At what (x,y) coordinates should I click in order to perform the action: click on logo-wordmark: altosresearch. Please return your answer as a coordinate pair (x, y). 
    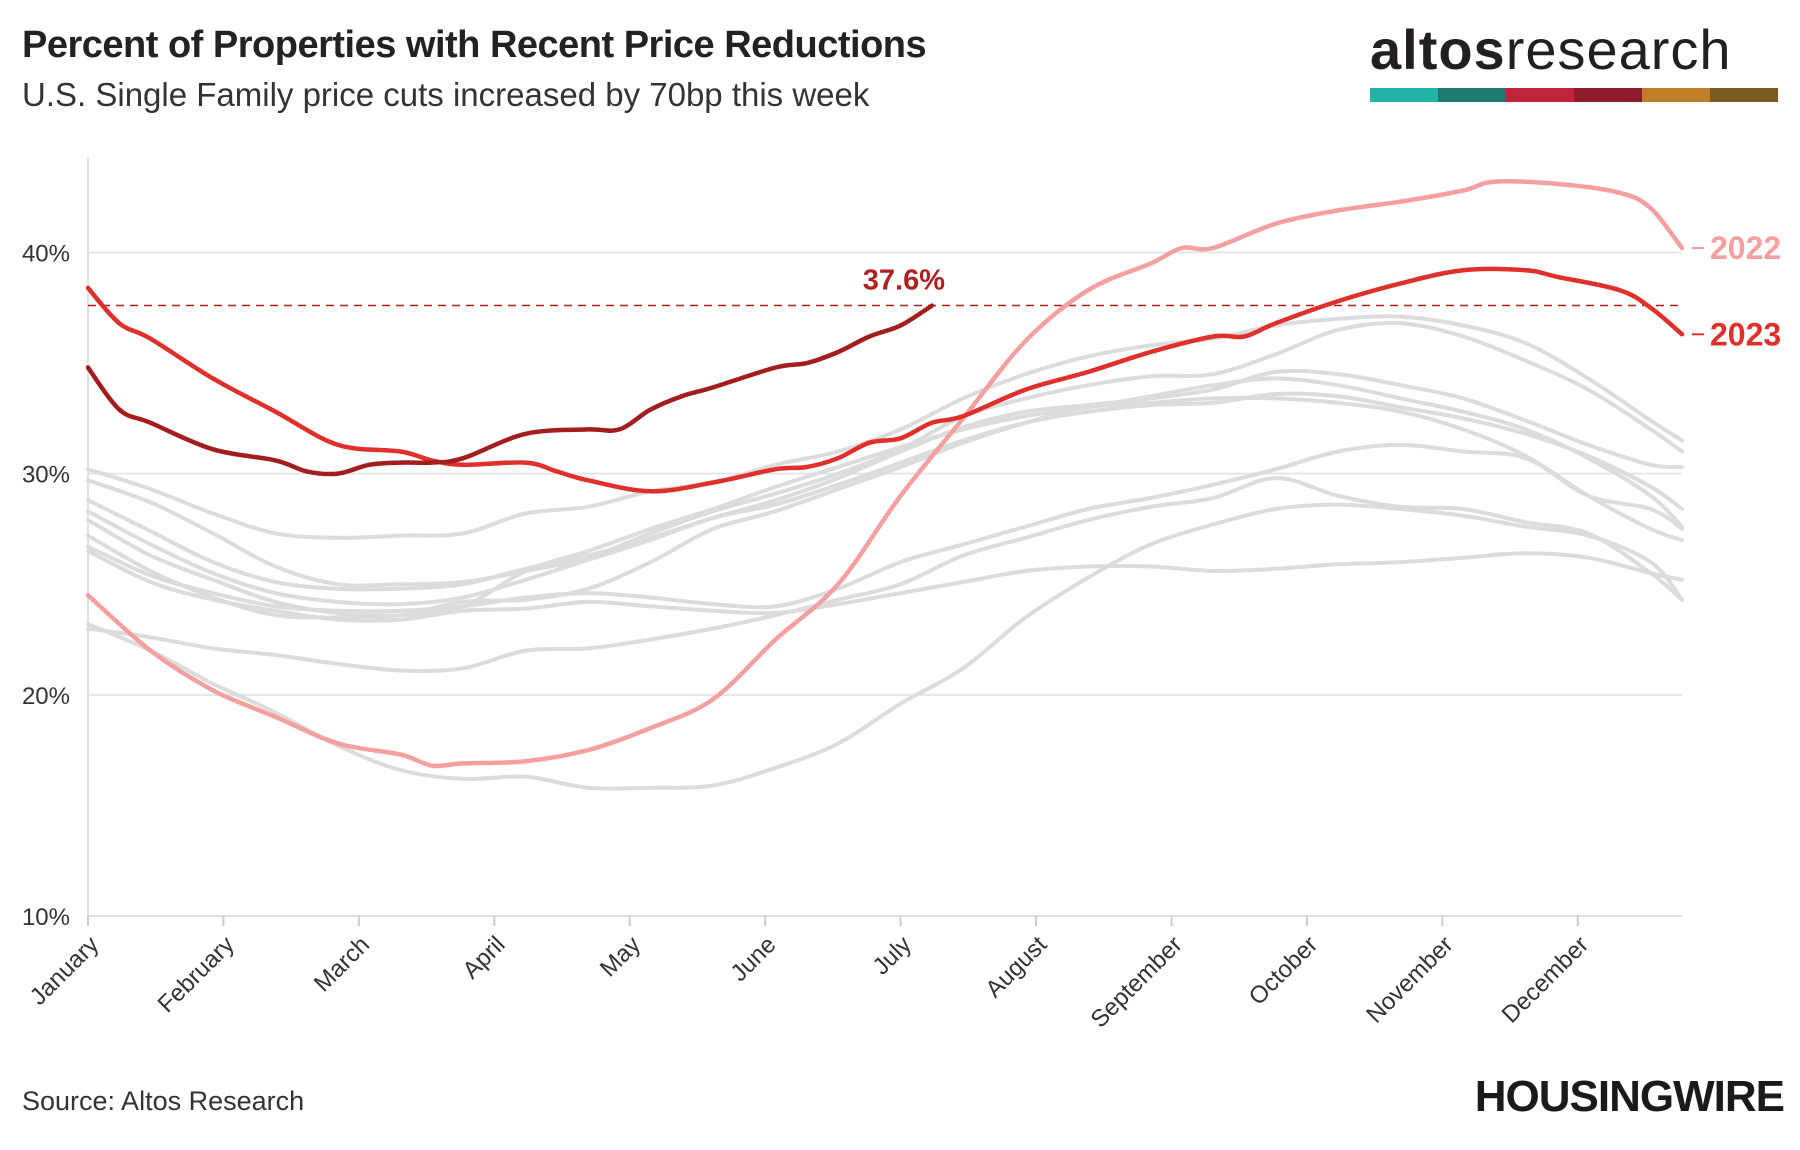
    Looking at the image, I should click on (1575, 50).